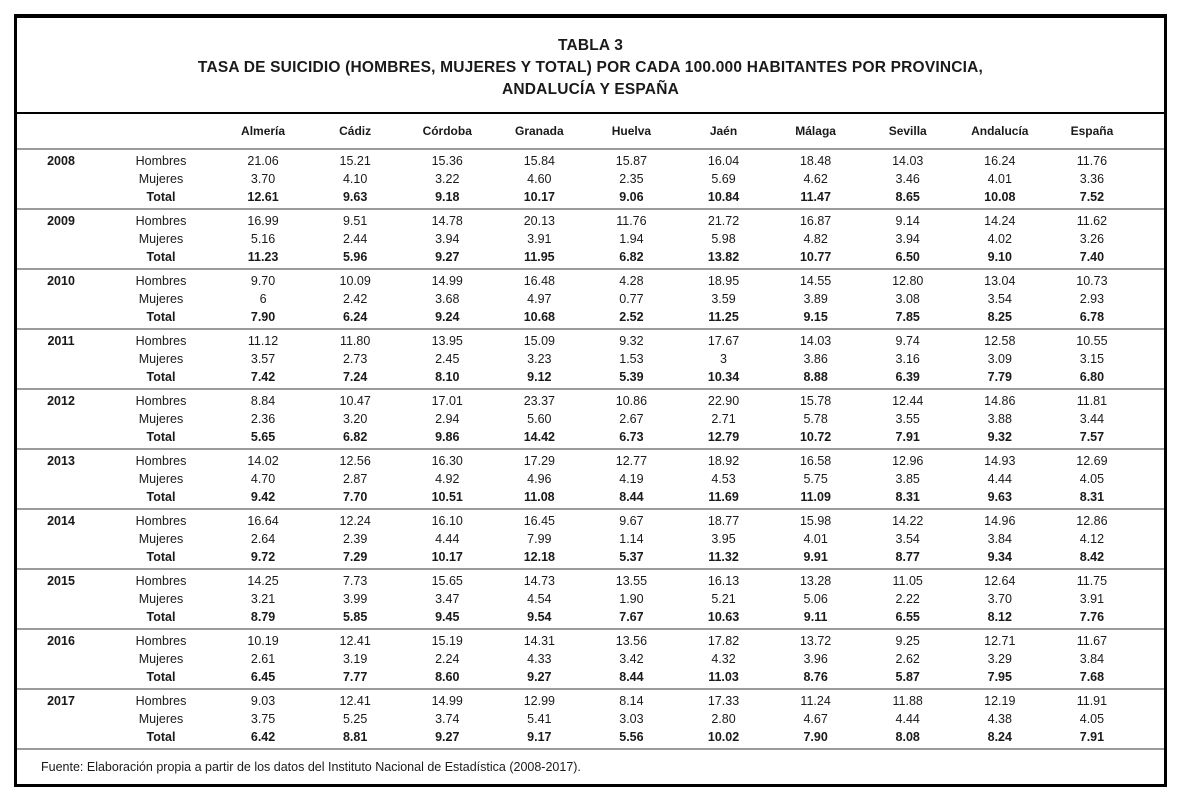 The image size is (1181, 801). What do you see at coordinates (263, 677) in the screenshot?
I see `value-cell: 6.45` at bounding box center [263, 677].